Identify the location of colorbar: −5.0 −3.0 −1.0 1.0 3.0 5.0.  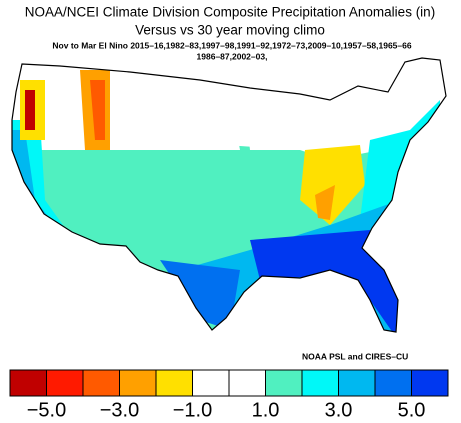
(229, 395).